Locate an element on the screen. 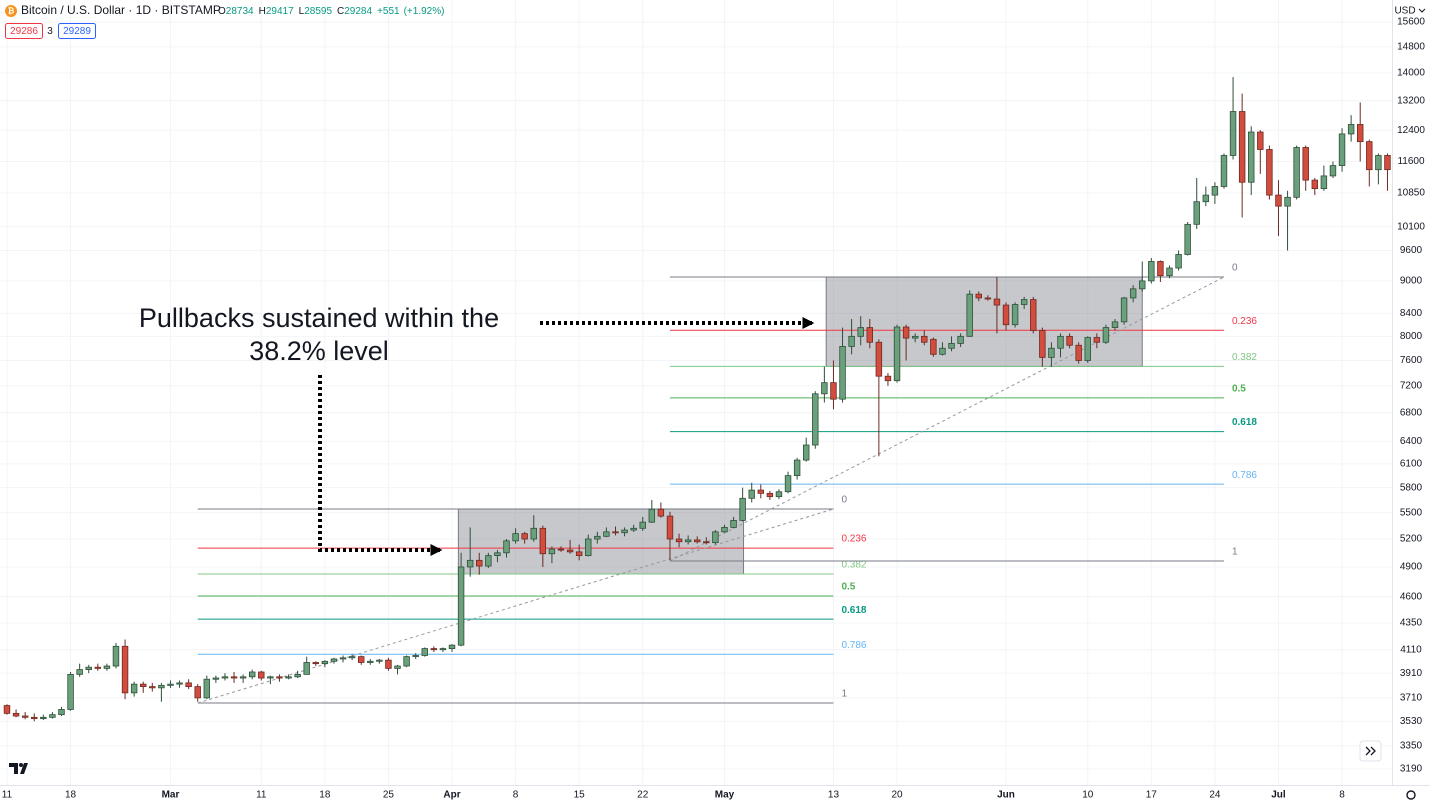  x-tick-label: 13 is located at coordinates (834, 795).